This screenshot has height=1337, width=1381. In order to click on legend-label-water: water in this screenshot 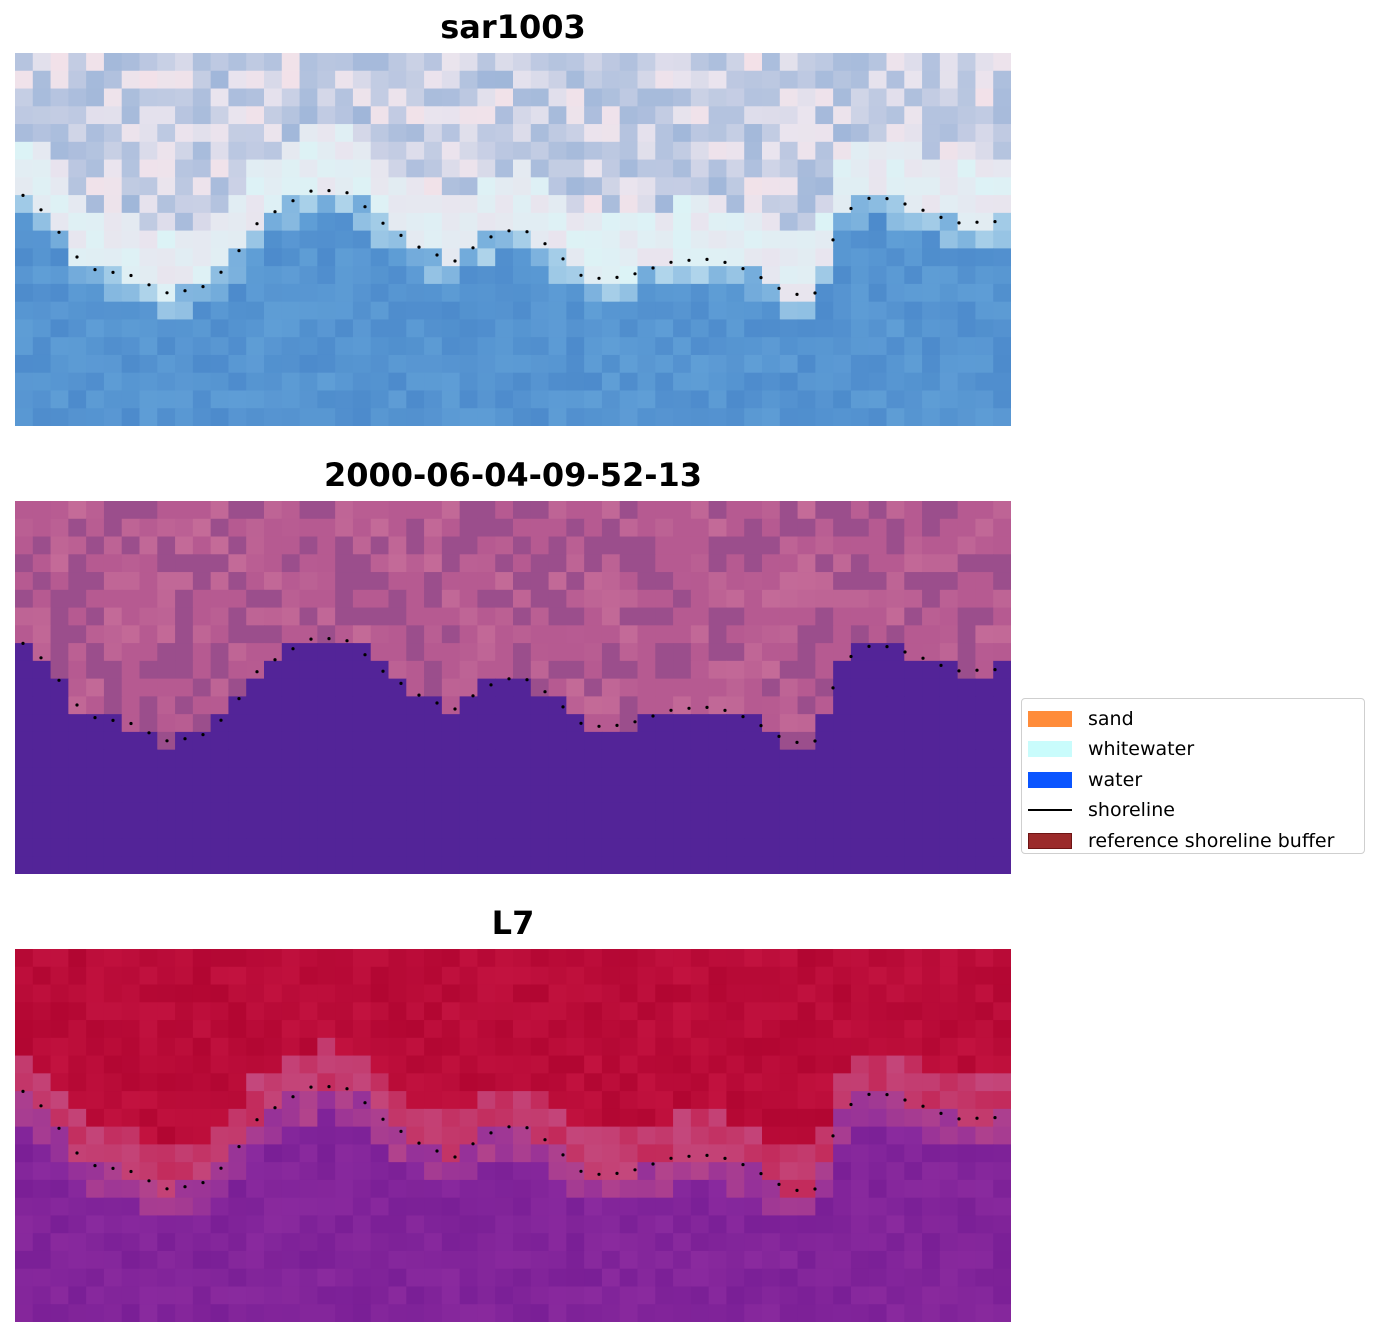, I will do `click(1115, 779)`.